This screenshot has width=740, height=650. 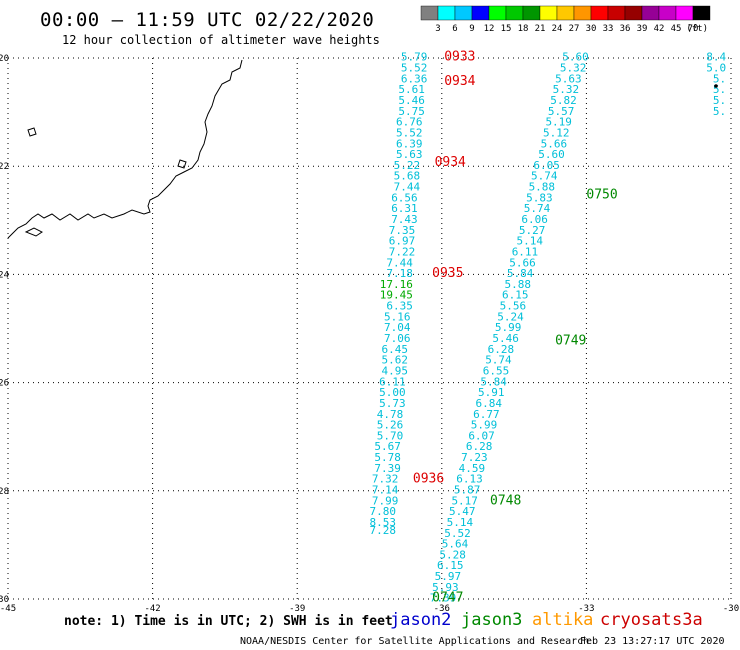 What do you see at coordinates (448, 576) in the screenshot?
I see `swh-value: 5.97` at bounding box center [448, 576].